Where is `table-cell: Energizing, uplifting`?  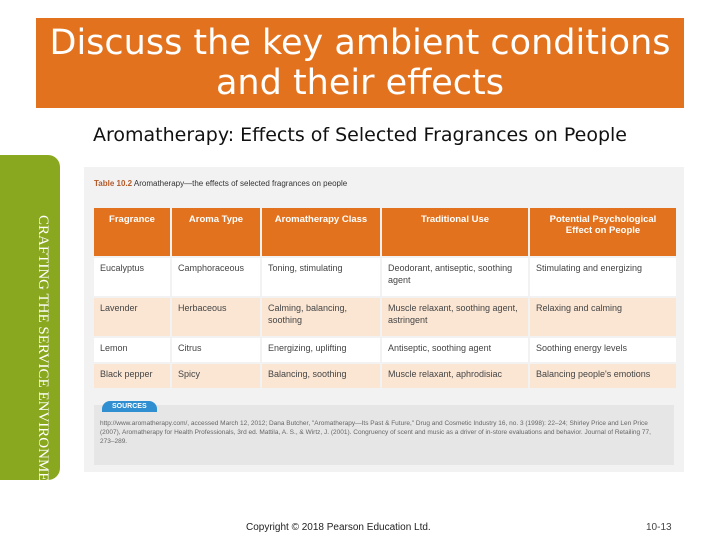 table-cell: Energizing, uplifting is located at coordinates (321, 350).